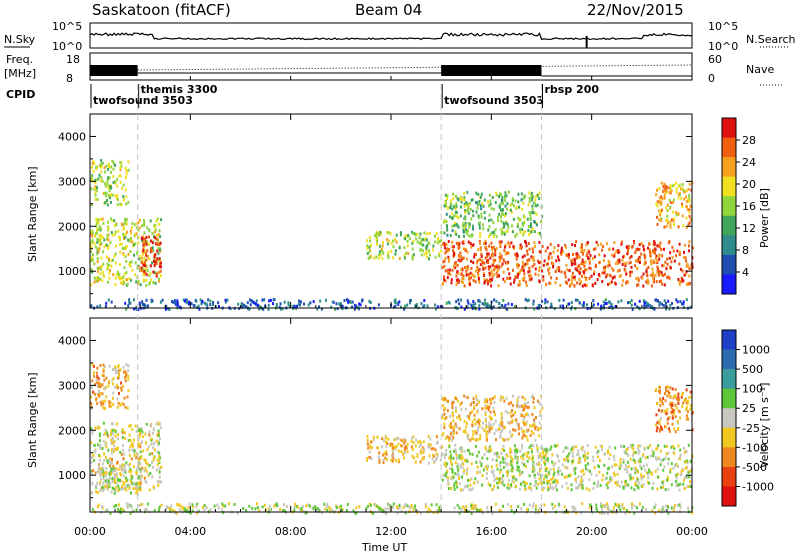 This screenshot has height=554, width=800. What do you see at coordinates (388, 10) in the screenshot?
I see `beam-title: Beam 04` at bounding box center [388, 10].